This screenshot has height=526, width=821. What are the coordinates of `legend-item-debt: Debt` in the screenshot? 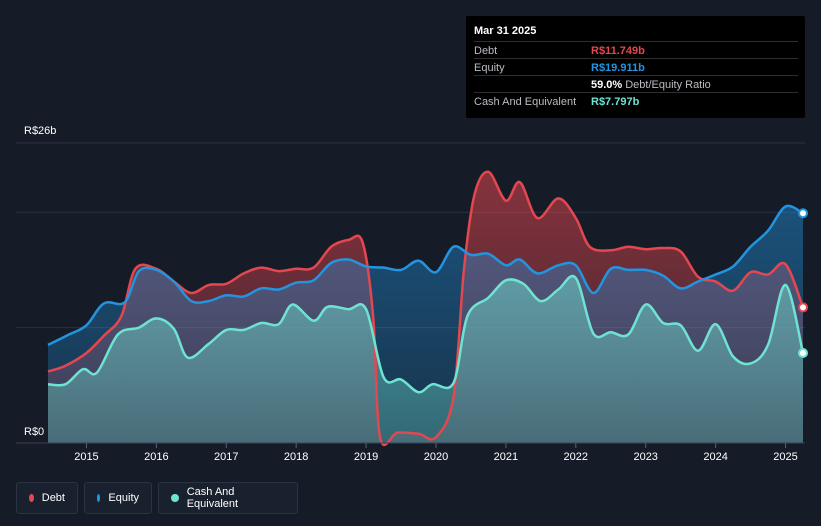 It's located at (47, 498).